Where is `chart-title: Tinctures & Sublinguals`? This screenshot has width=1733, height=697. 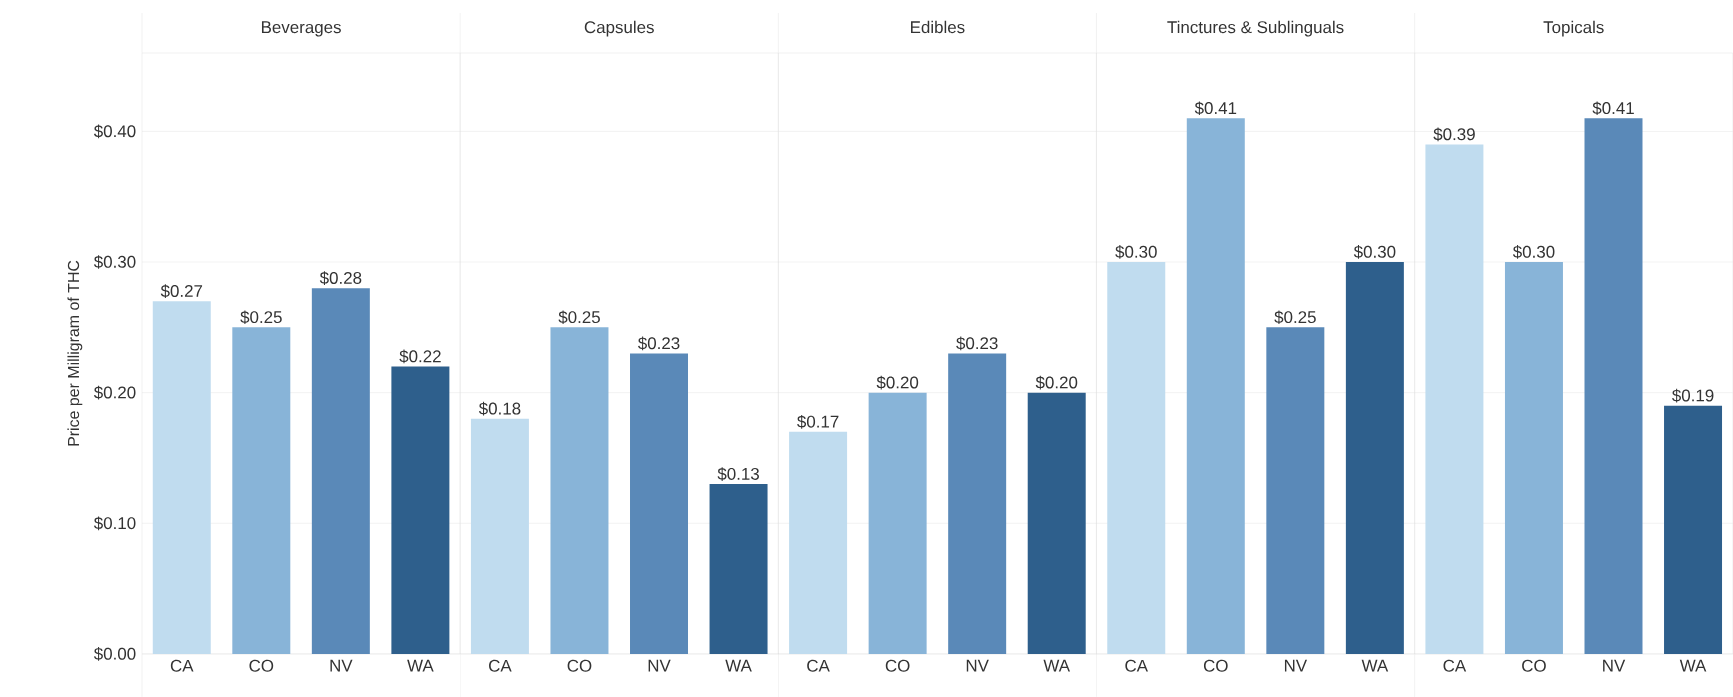
chart-title: Tinctures & Sublinguals is located at coordinates (1255, 28).